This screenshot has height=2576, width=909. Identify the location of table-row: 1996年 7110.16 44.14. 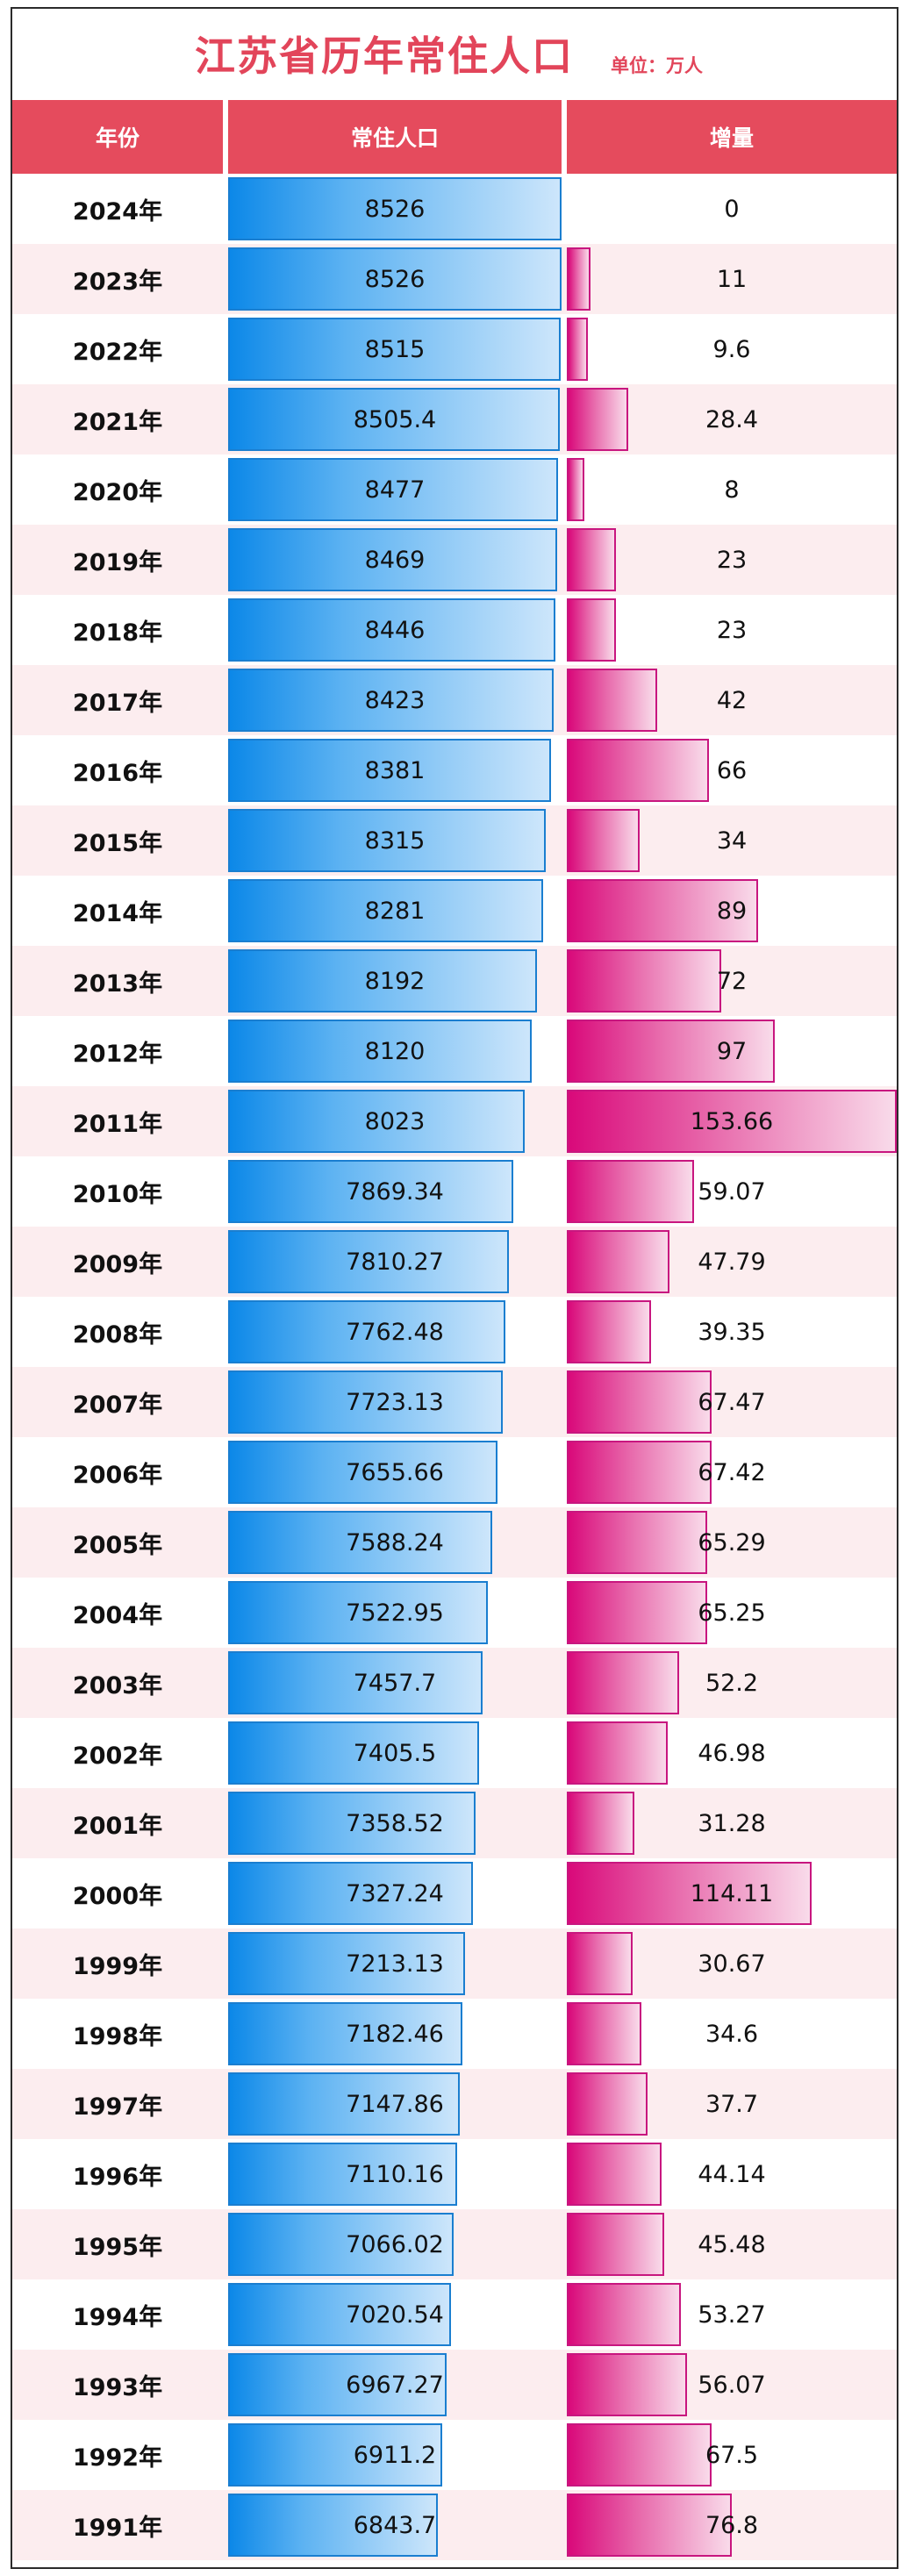
(454, 2174).